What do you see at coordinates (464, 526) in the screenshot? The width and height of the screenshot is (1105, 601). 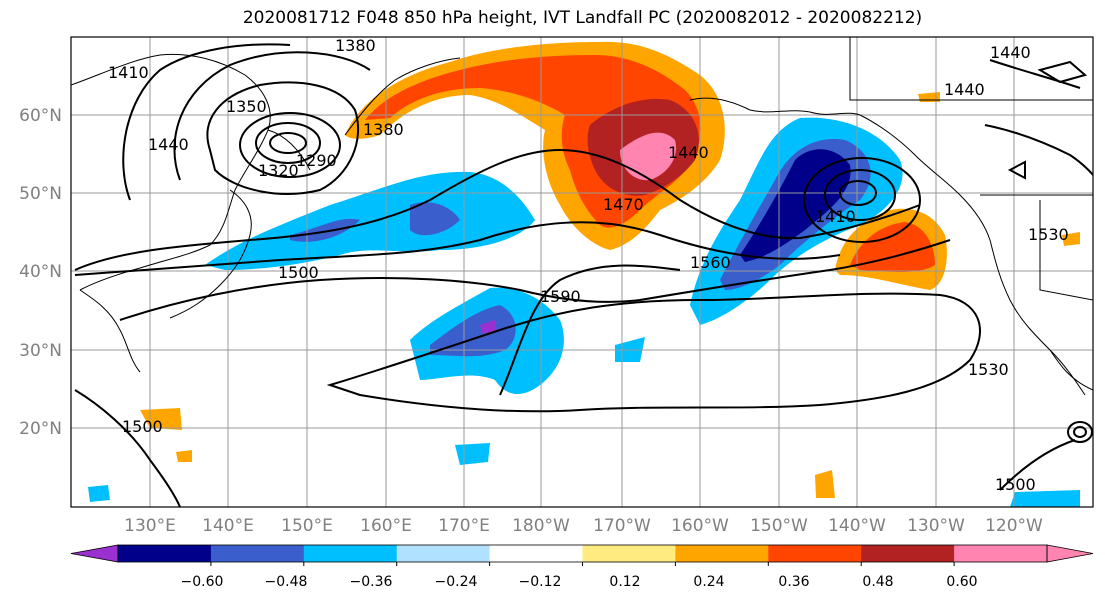 I see `lon-tick-label: 170°E` at bounding box center [464, 526].